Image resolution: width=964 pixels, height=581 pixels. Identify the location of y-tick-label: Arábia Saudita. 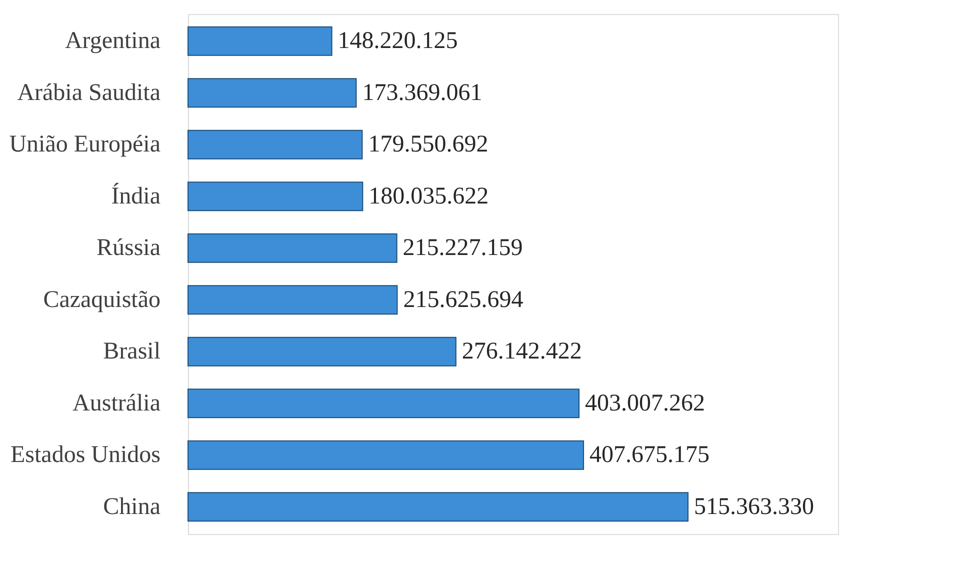
(89, 93).